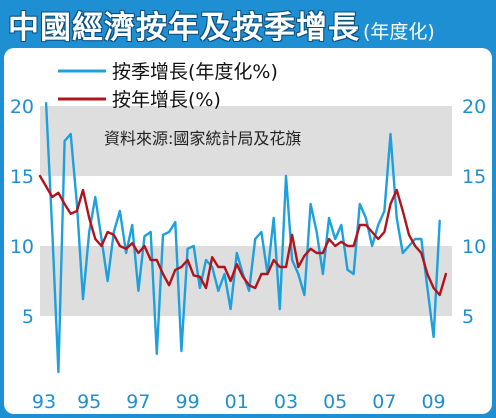 The height and width of the screenshot is (418, 496). I want to click on chart-title-main: 中國經濟按年及按季增長, so click(184, 28).